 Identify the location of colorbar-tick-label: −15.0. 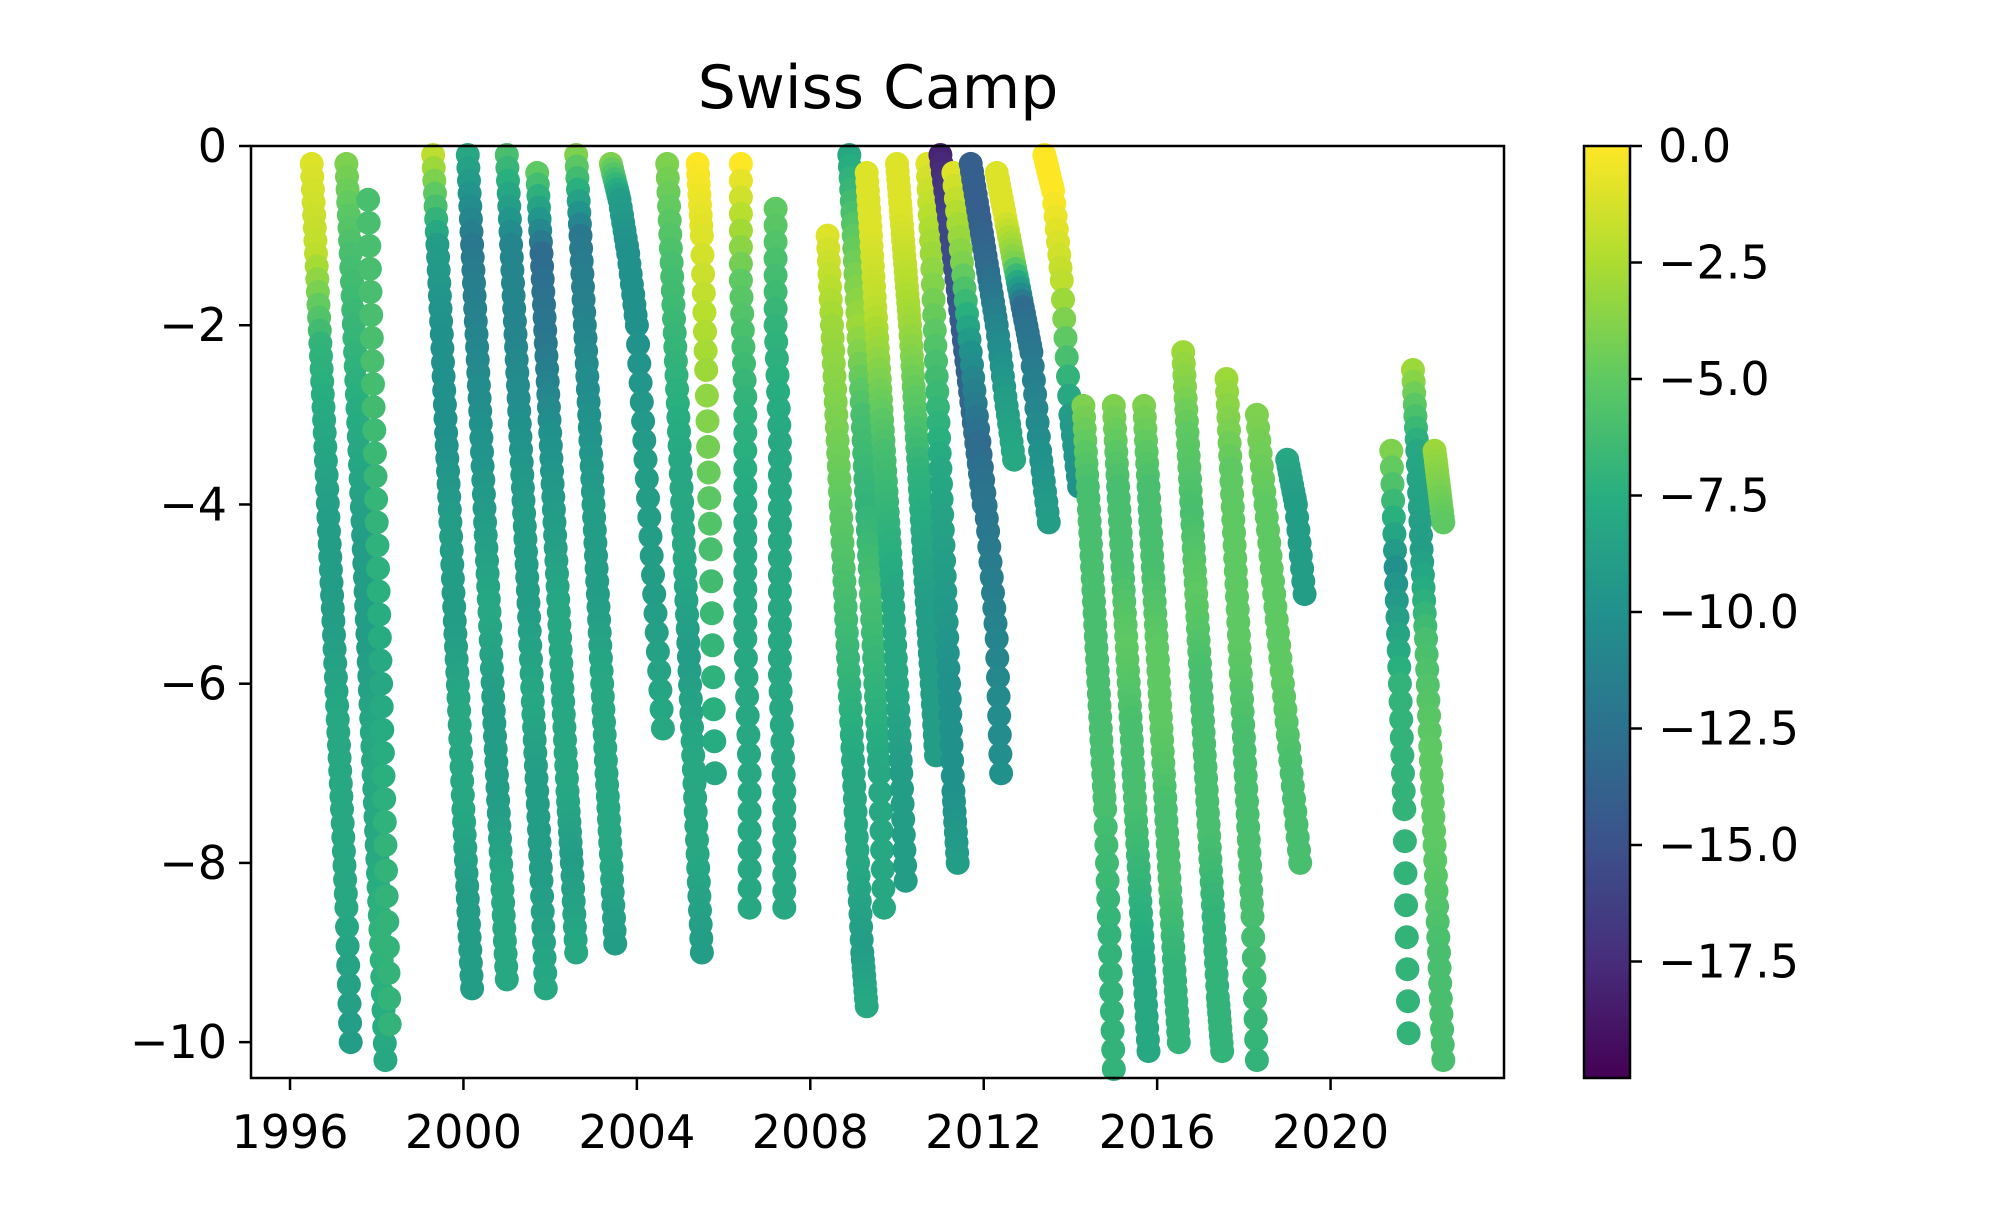
(1728, 845).